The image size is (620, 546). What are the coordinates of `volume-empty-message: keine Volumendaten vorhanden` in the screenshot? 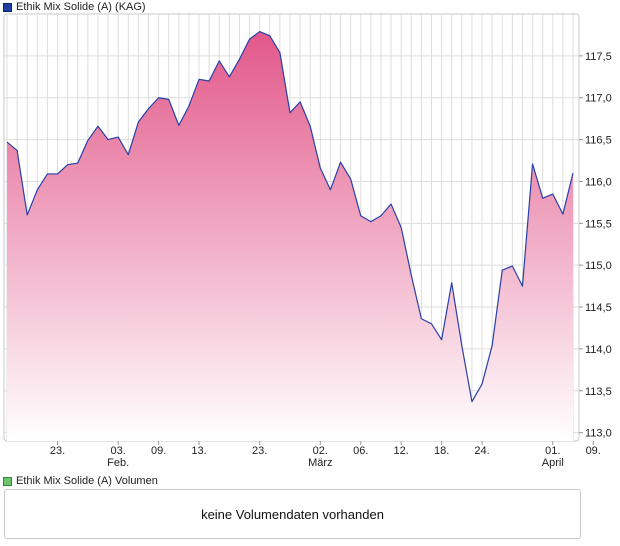 It's located at (292, 514).